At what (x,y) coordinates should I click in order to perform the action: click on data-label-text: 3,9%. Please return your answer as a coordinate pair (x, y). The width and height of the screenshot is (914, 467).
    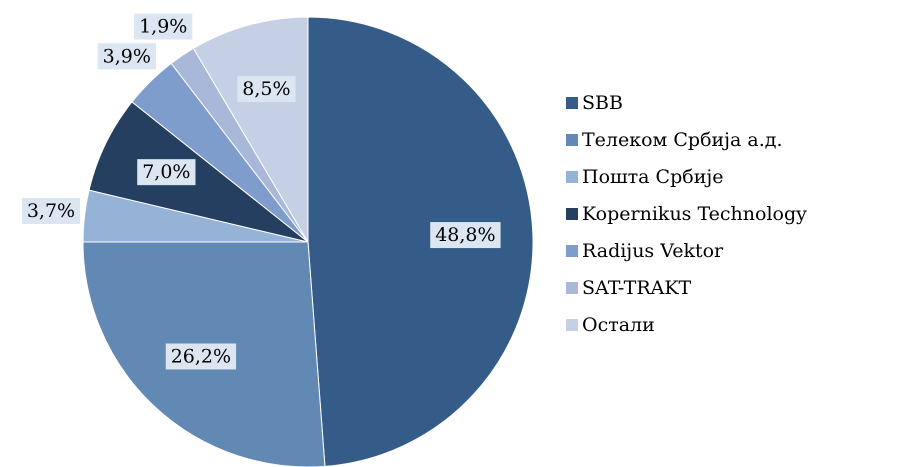
    Looking at the image, I should click on (127, 56).